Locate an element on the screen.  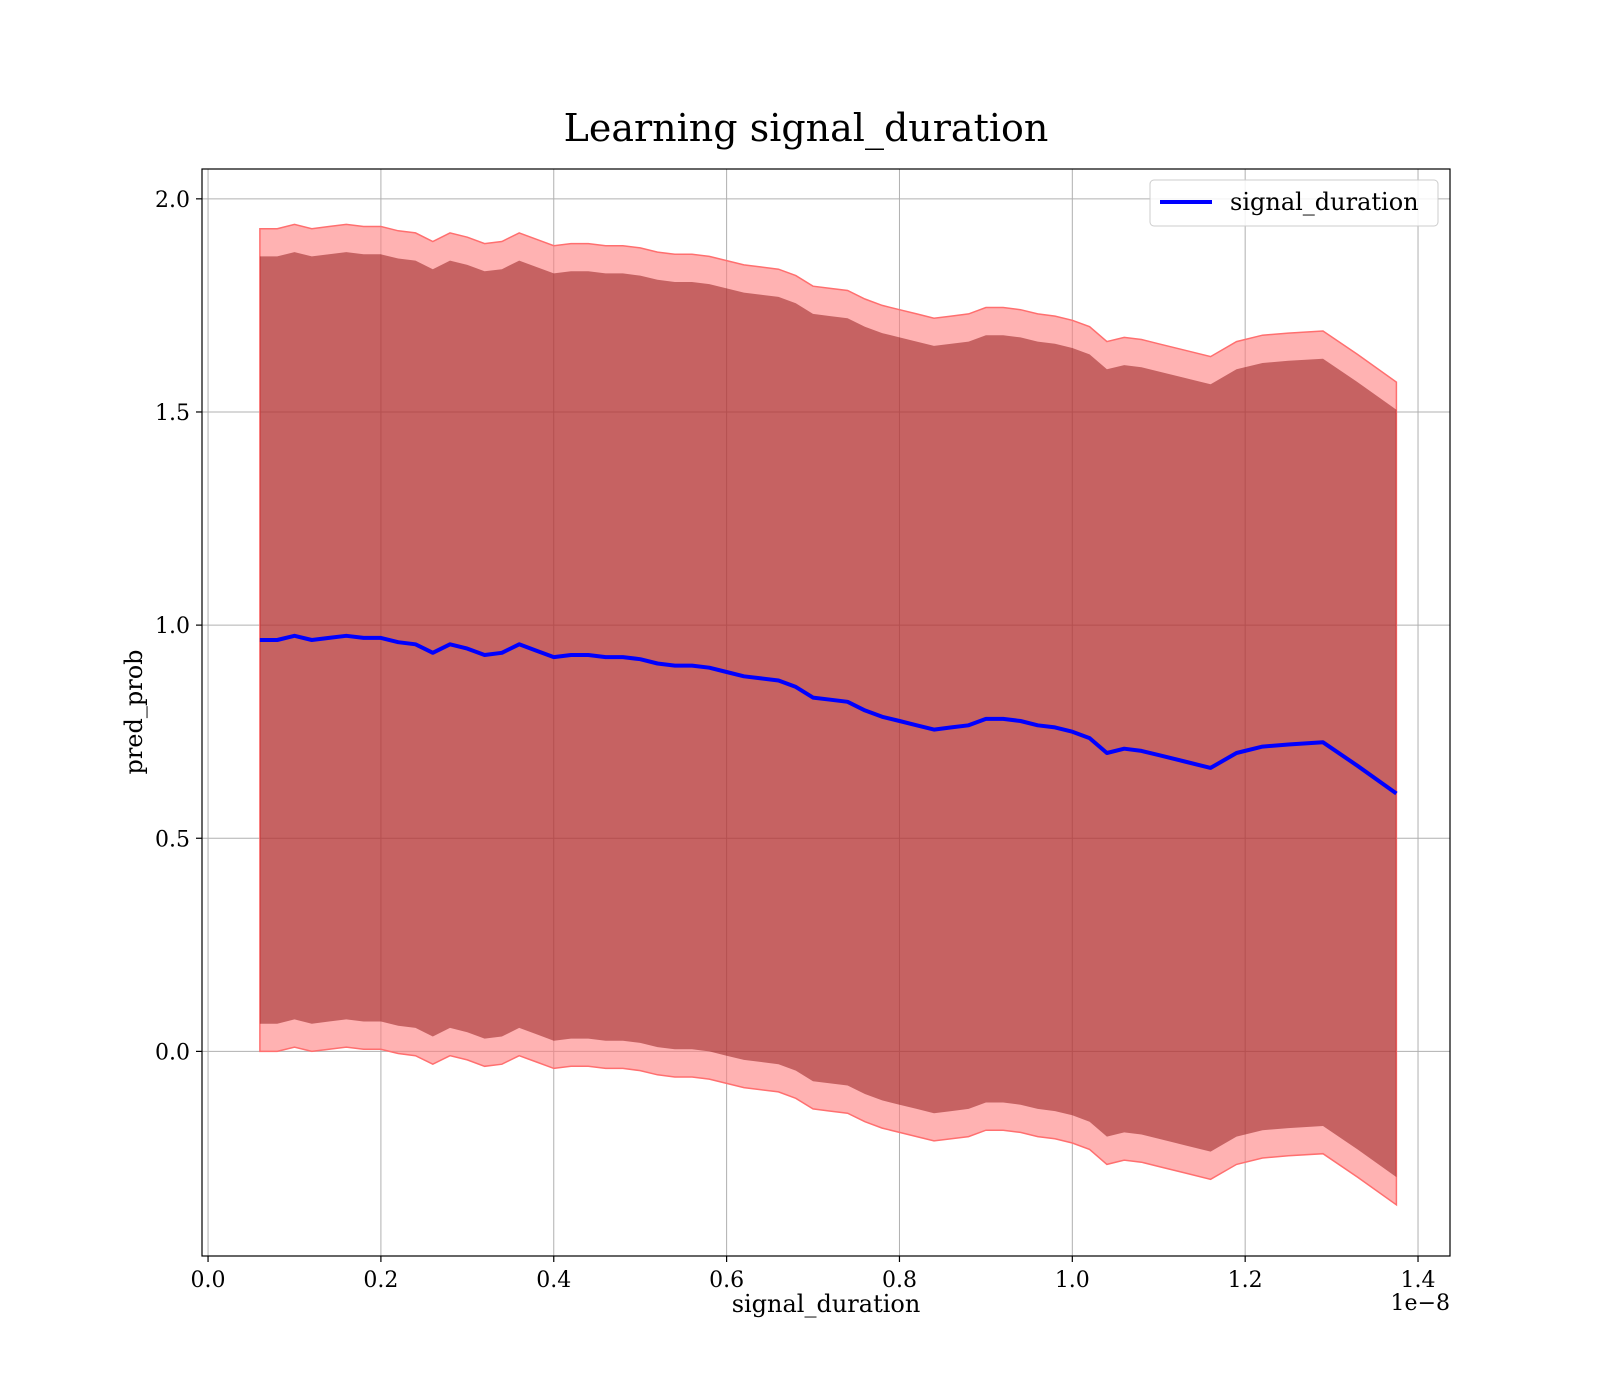
series-line-signal-duration is located at coordinates (828, 714).